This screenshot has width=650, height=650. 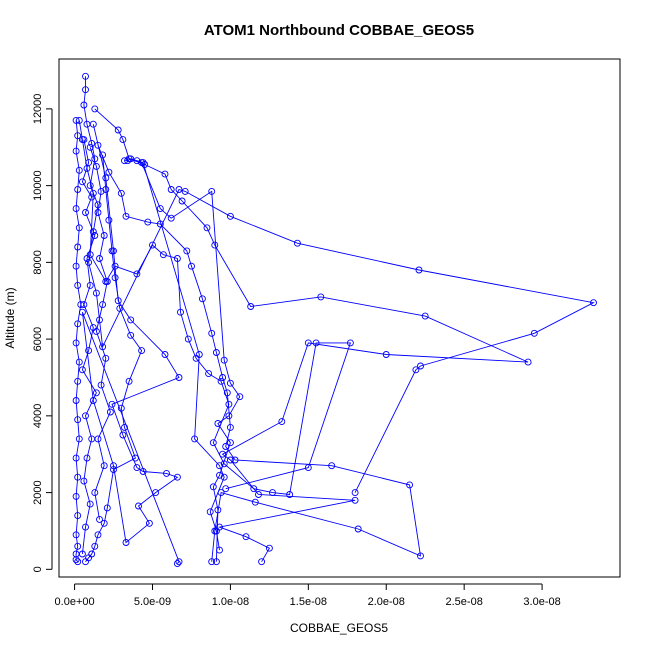 What do you see at coordinates (188, 361) in the screenshot?
I see `series-line` at bounding box center [188, 361].